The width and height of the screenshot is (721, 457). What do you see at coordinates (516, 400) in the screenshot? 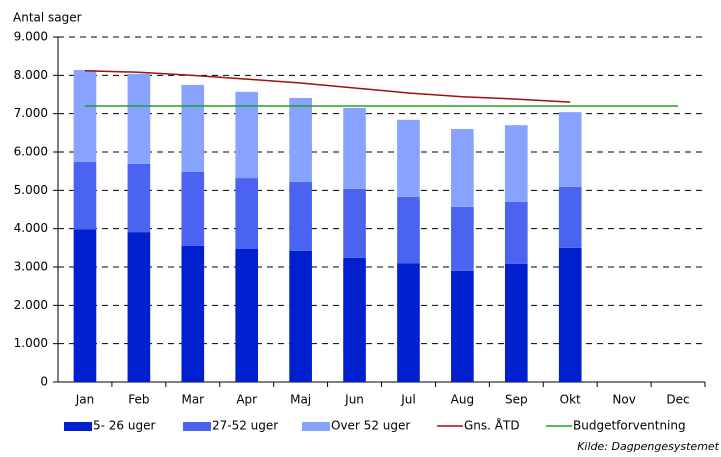
I see `x-tick-label: Sep` at bounding box center [516, 400].